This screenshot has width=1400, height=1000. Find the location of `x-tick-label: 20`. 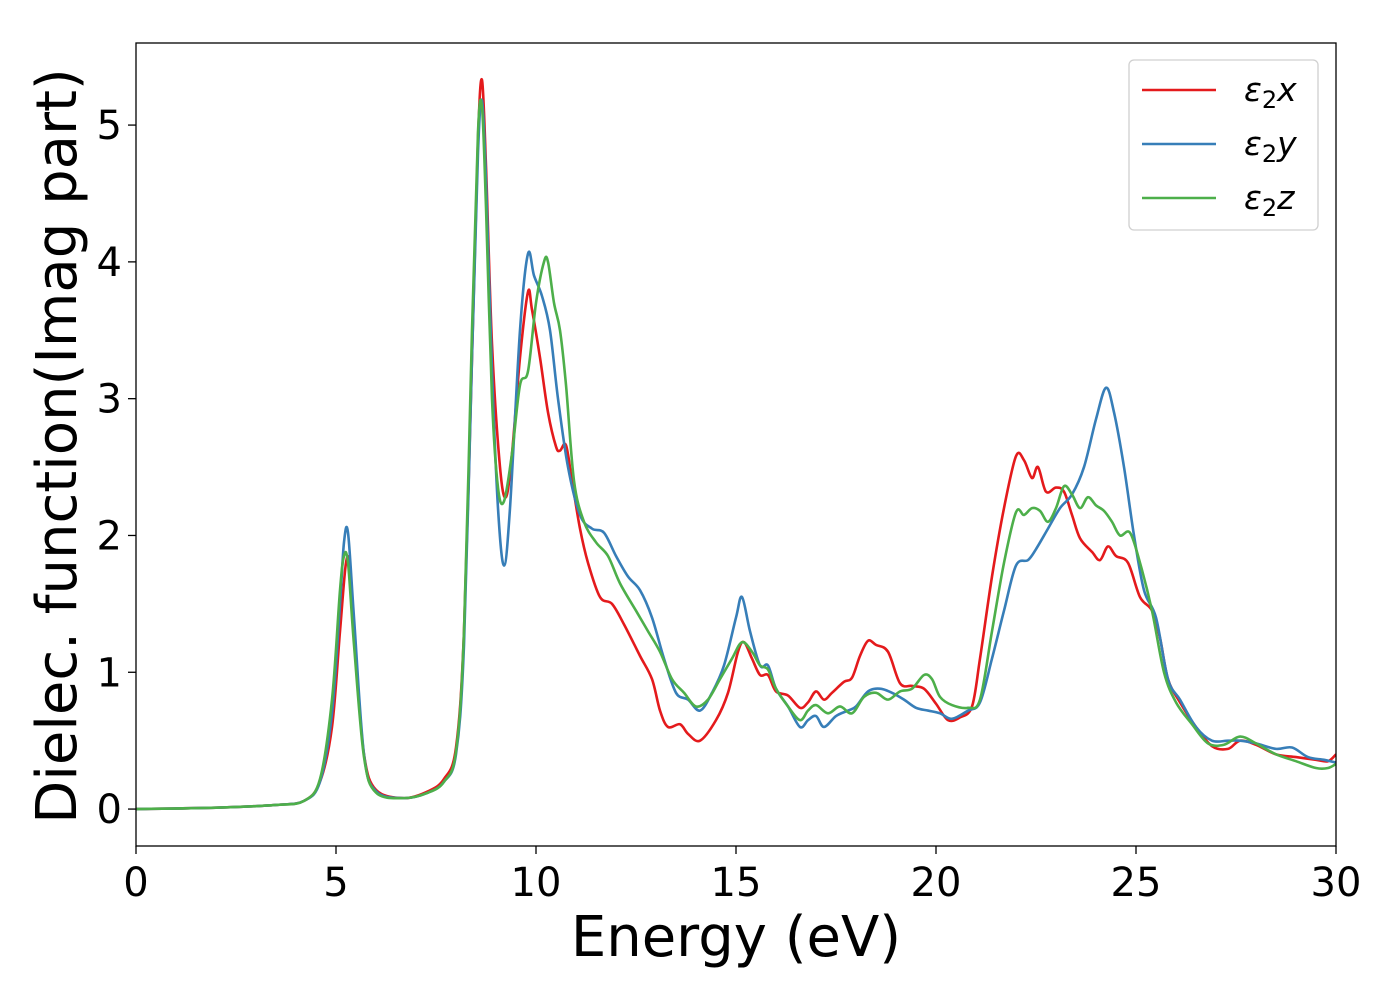

x-tick-label: 20 is located at coordinates (936, 883).